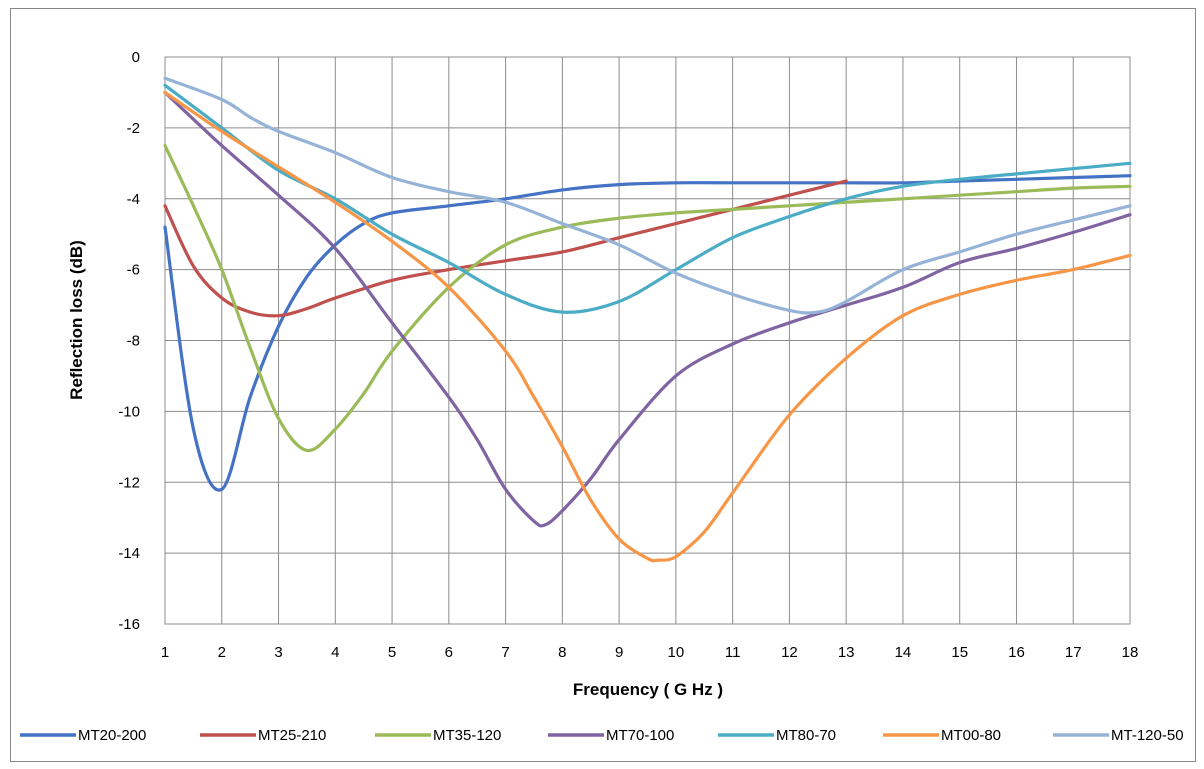 The image size is (1204, 769). Describe the element at coordinates (129, 482) in the screenshot. I see `y-tick-label-6: -12` at that location.